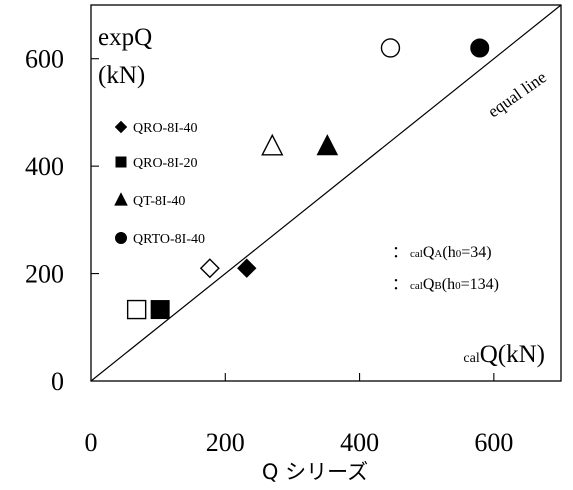 The image size is (573, 490). What do you see at coordinates (327, 145) in the screenshot?
I see `data-point-triangle-filled` at bounding box center [327, 145].